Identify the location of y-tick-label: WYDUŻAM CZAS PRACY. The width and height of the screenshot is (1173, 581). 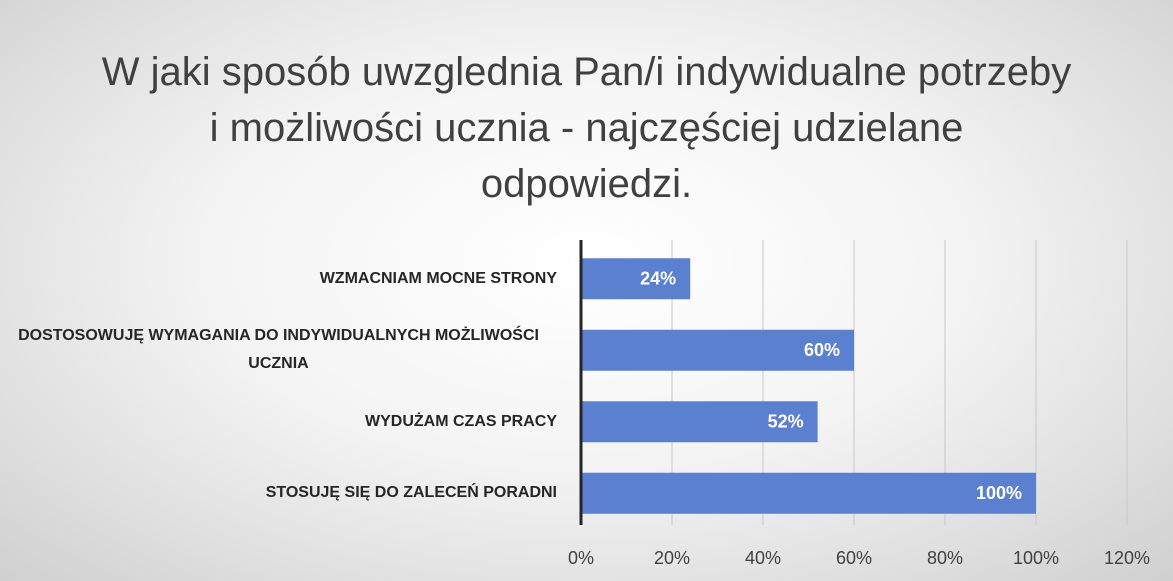
(461, 421).